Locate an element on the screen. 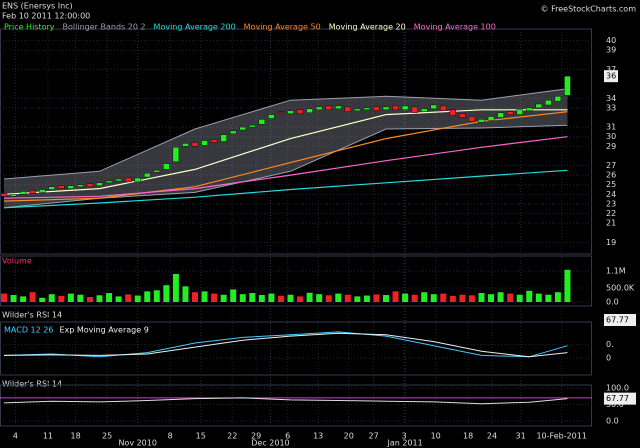  y-tick-label: 0. is located at coordinates (610, 344).